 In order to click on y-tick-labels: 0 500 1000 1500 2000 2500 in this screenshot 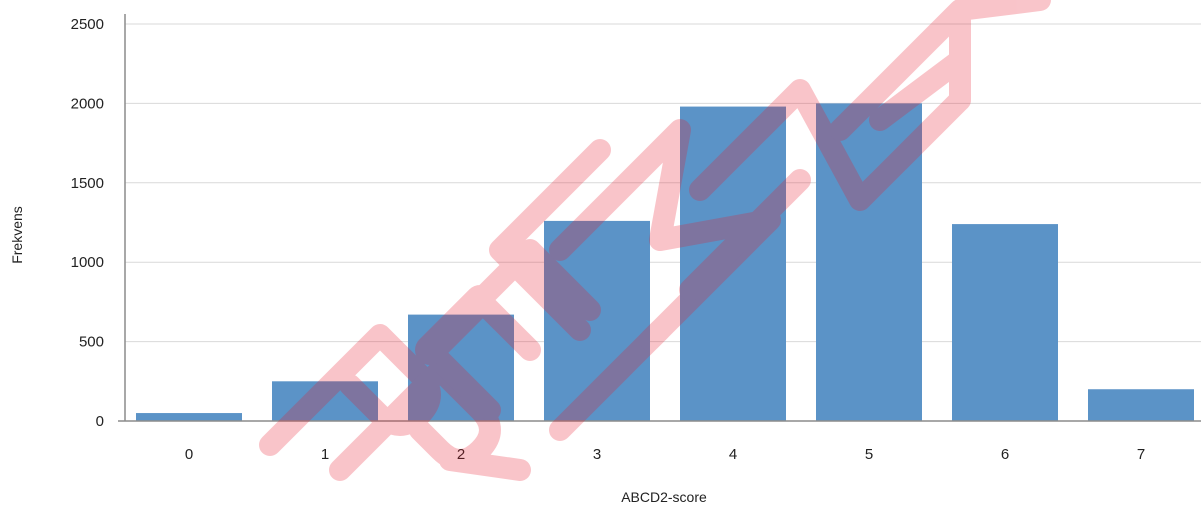, I will do `click(87, 223)`.